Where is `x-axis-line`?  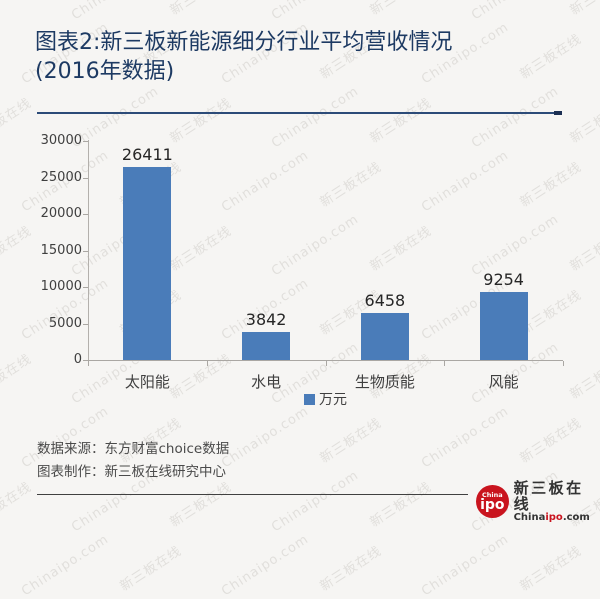 x-axis-line is located at coordinates (325, 360).